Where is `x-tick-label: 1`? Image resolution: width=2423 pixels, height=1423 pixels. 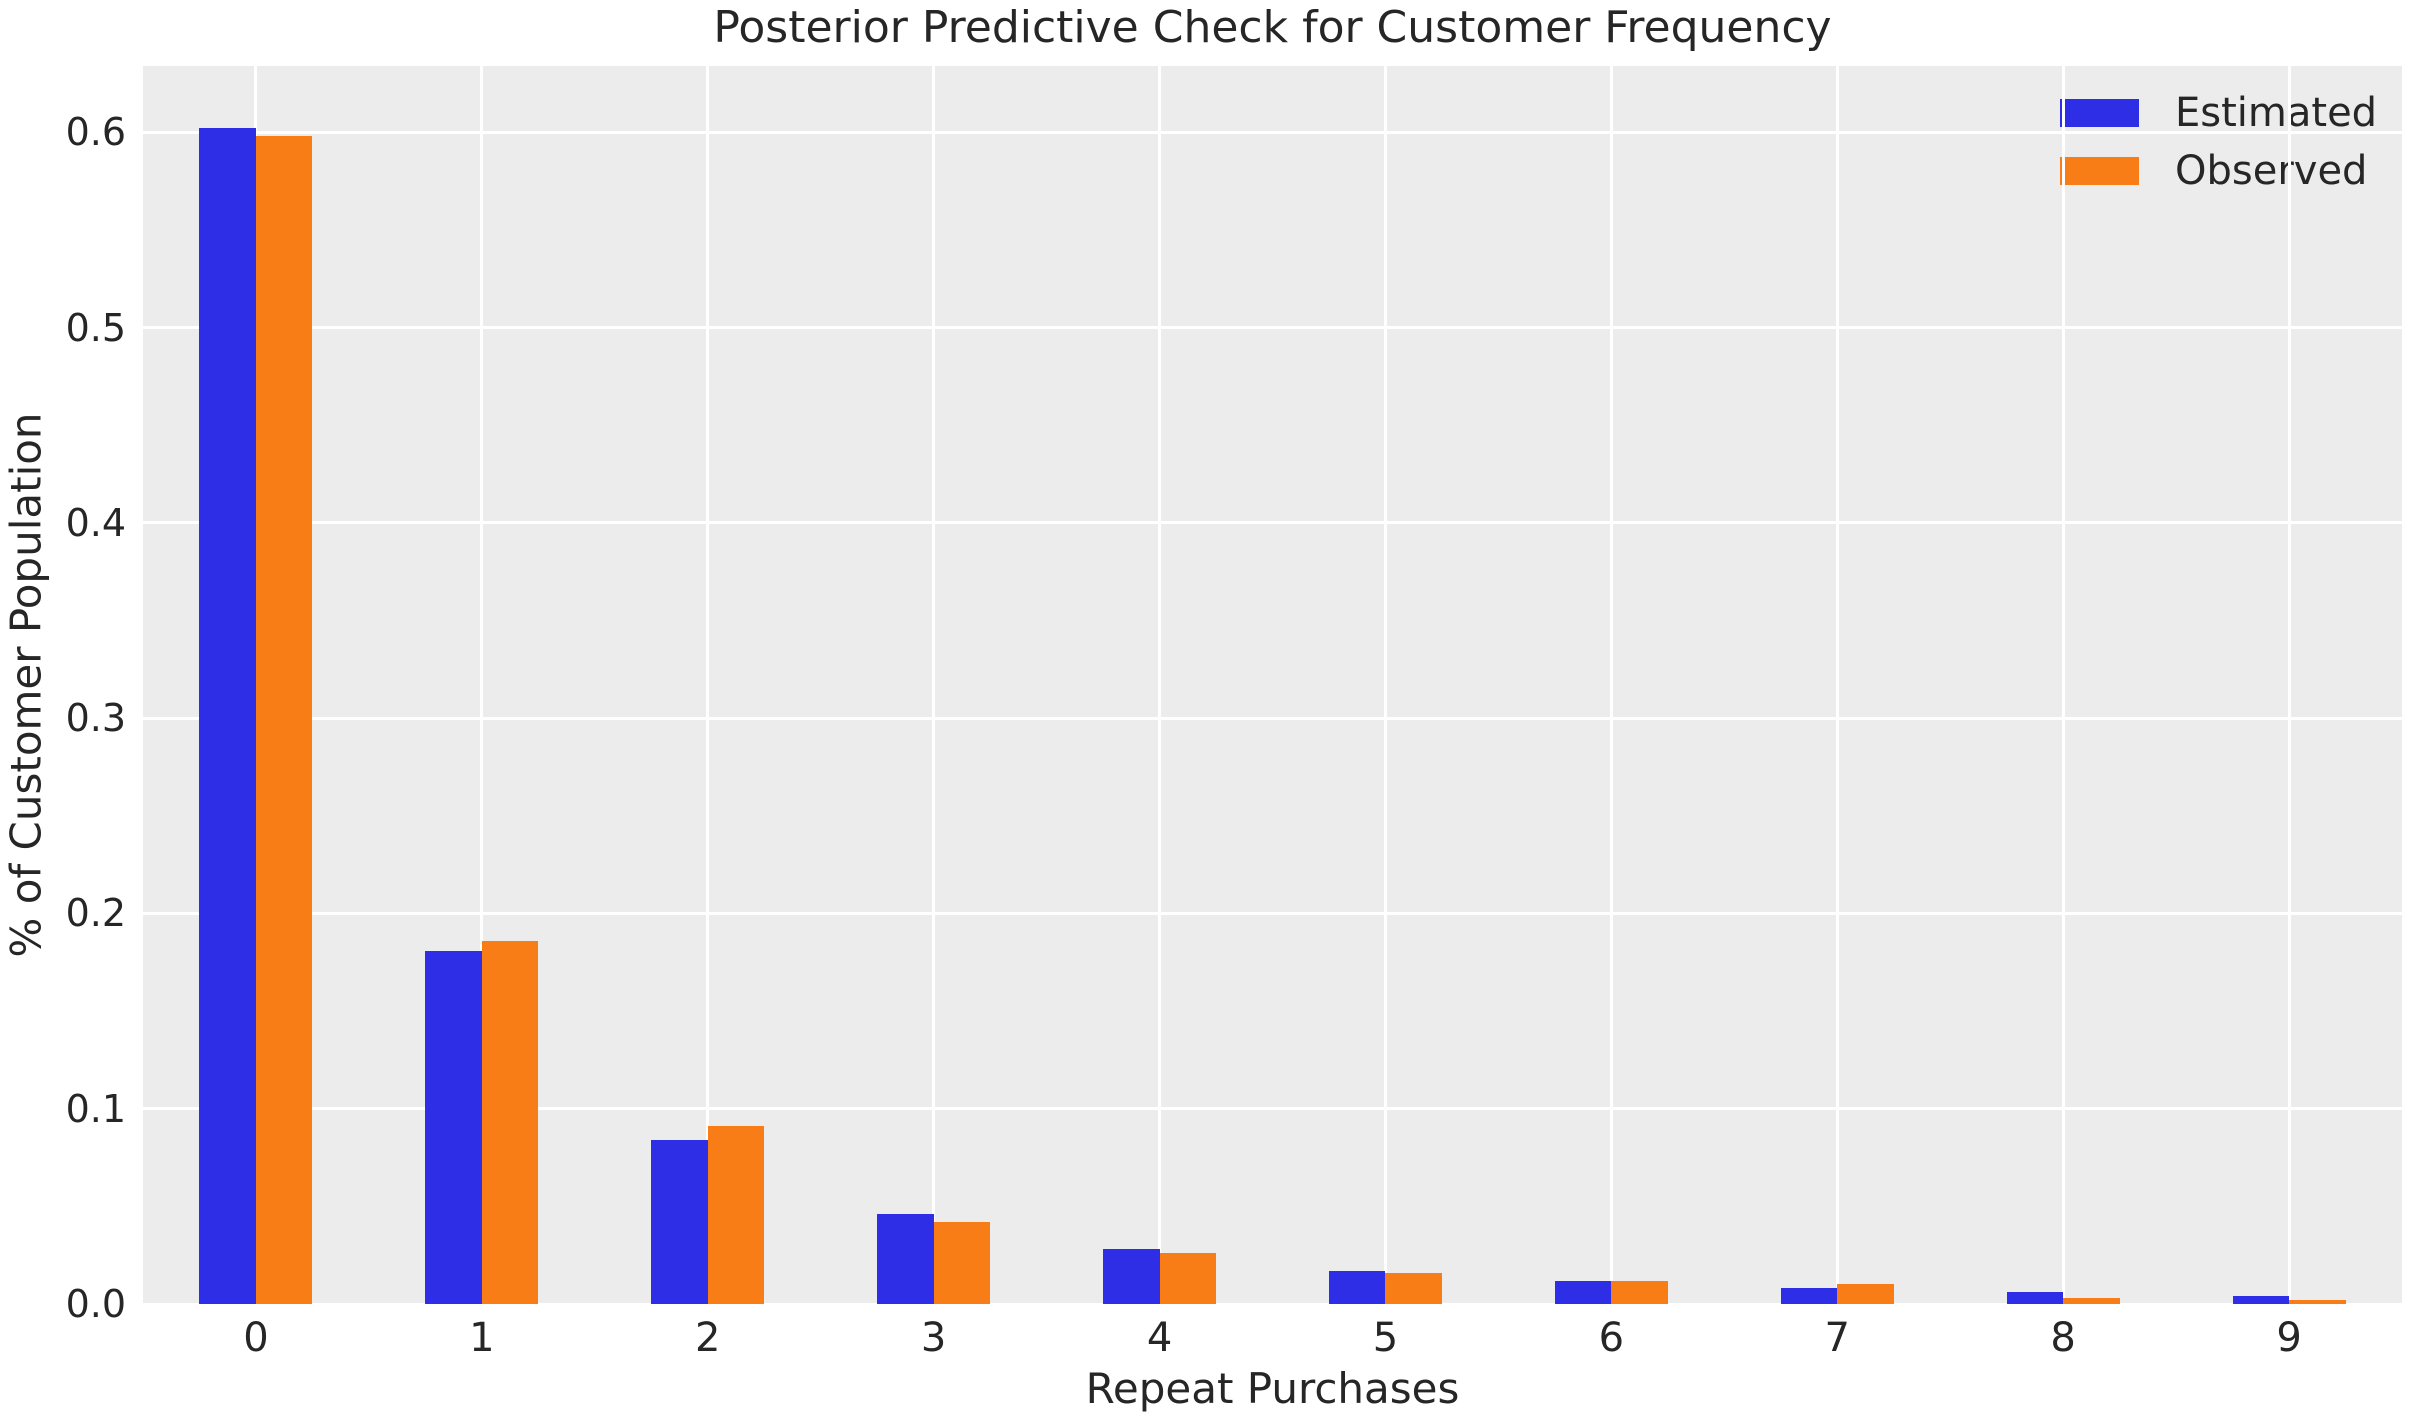
x-tick-label: 1 is located at coordinates (482, 1338).